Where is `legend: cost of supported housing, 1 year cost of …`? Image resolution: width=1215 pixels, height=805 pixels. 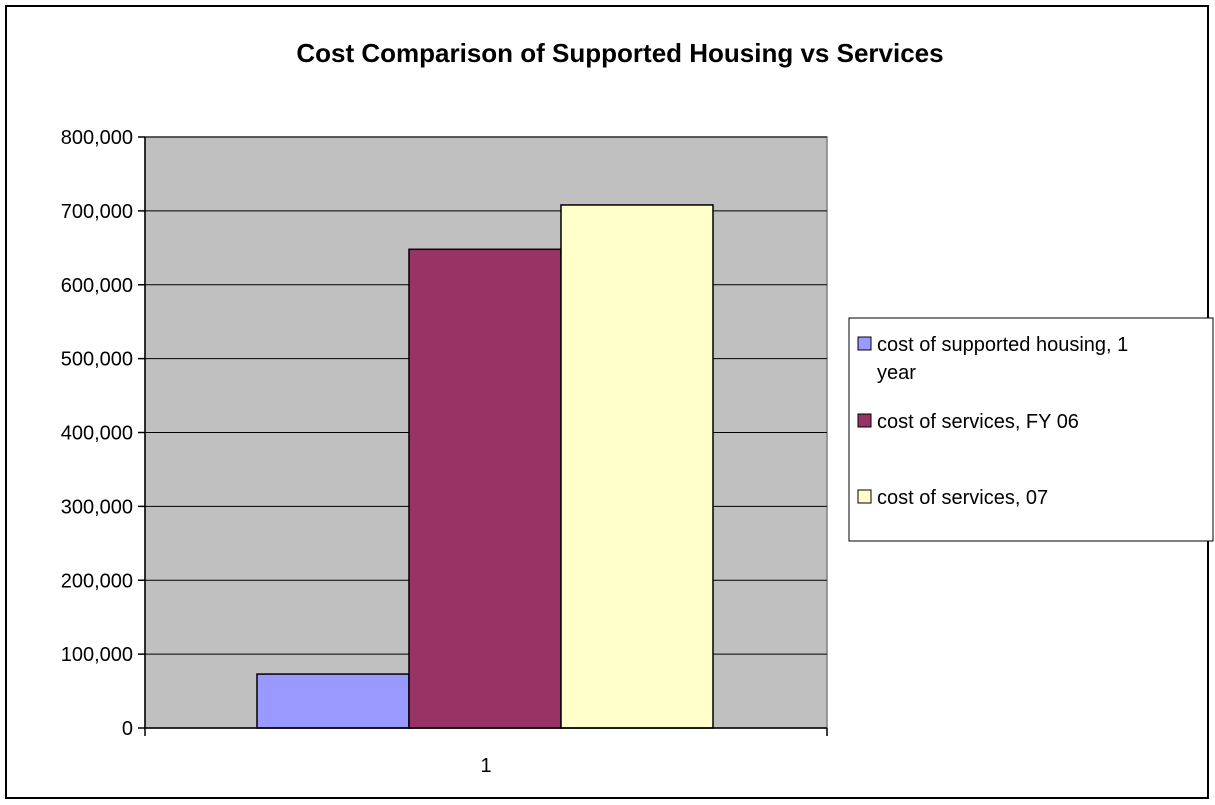
legend: cost of supported housing, 1 year cost of … is located at coordinates (1031, 429).